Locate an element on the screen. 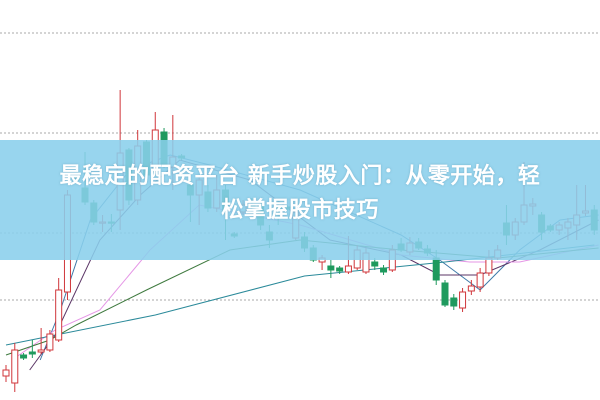 Image resolution: width=600 pixels, height=400 pixels. headline-line-2: 松掌握股市技巧 is located at coordinates (300, 210).